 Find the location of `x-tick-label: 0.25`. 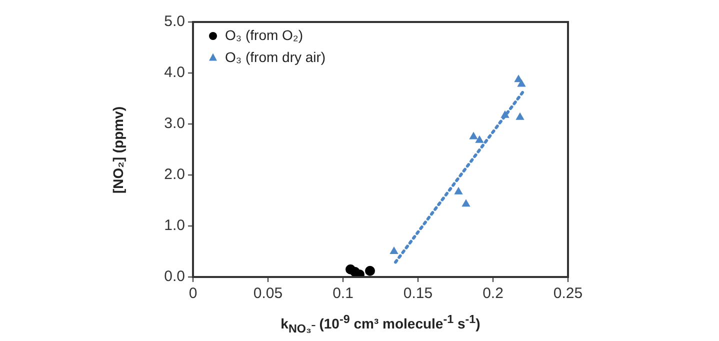

x-tick-label: 0.25 is located at coordinates (568, 293).